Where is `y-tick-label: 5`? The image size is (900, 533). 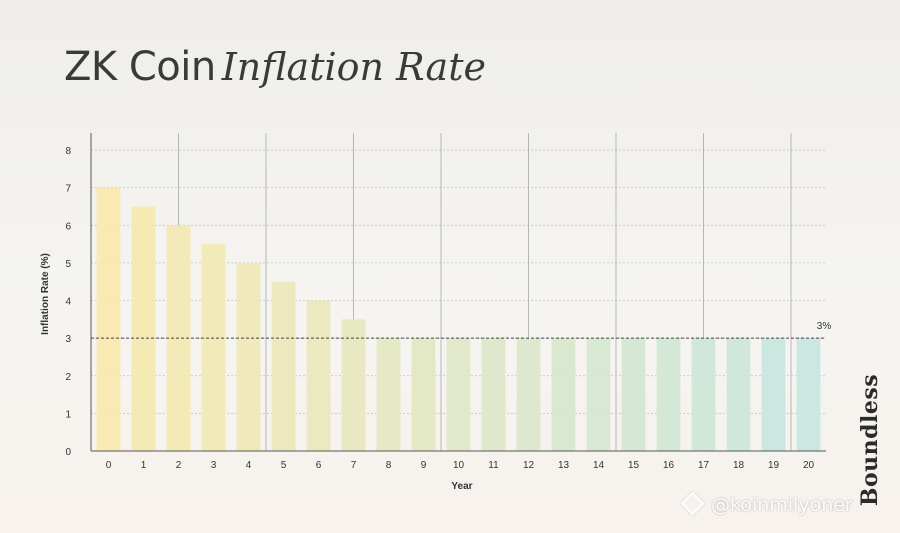 y-tick-label: 5 is located at coordinates (68, 264).